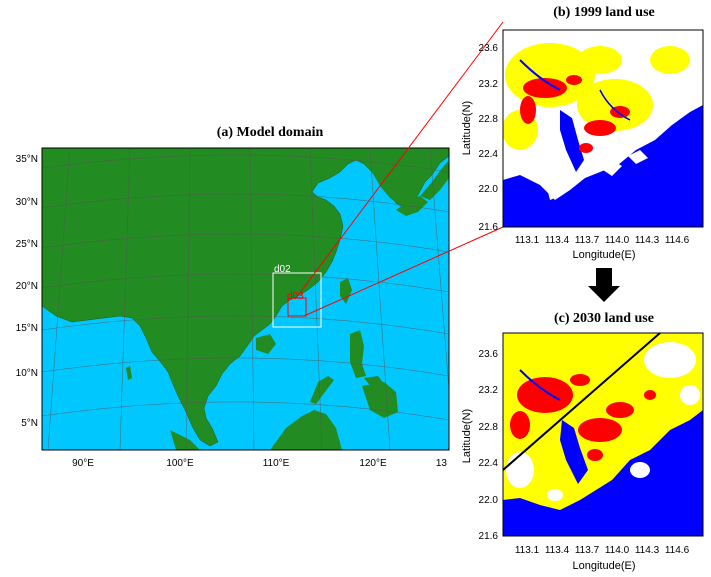 This screenshot has width=711, height=577. I want to click on panel-c-x-ticks: 113.1 113.4 113.7 114.0 114.3 114.6, so click(602, 550).